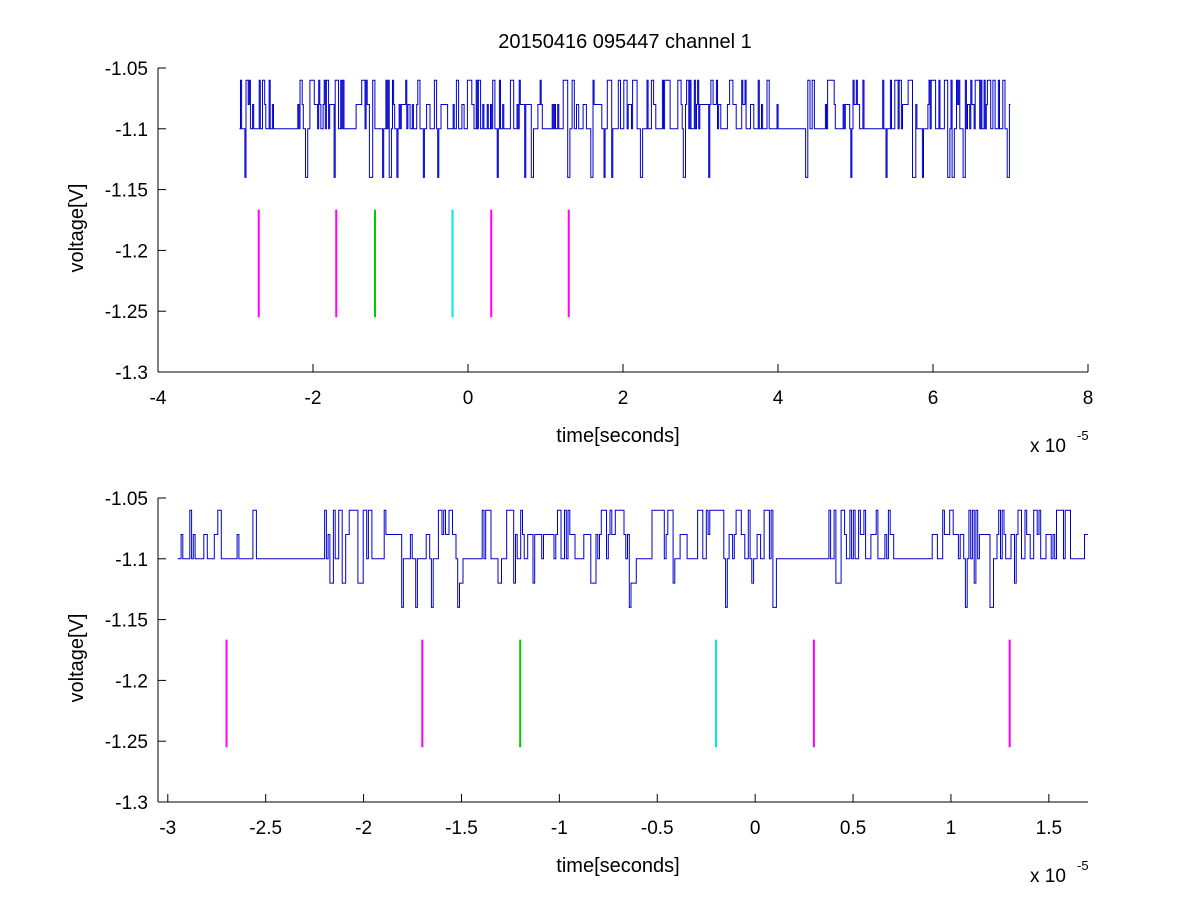  Describe the element at coordinates (951, 828) in the screenshot. I see `x-tick-label: 1` at that location.